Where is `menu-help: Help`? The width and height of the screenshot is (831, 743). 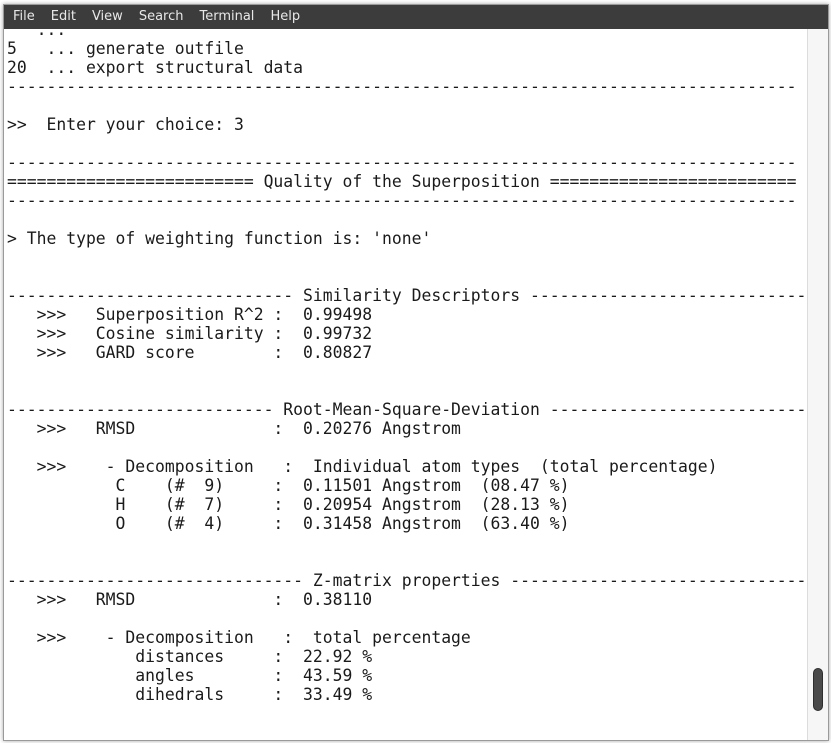
menu-help: Help is located at coordinates (285, 16).